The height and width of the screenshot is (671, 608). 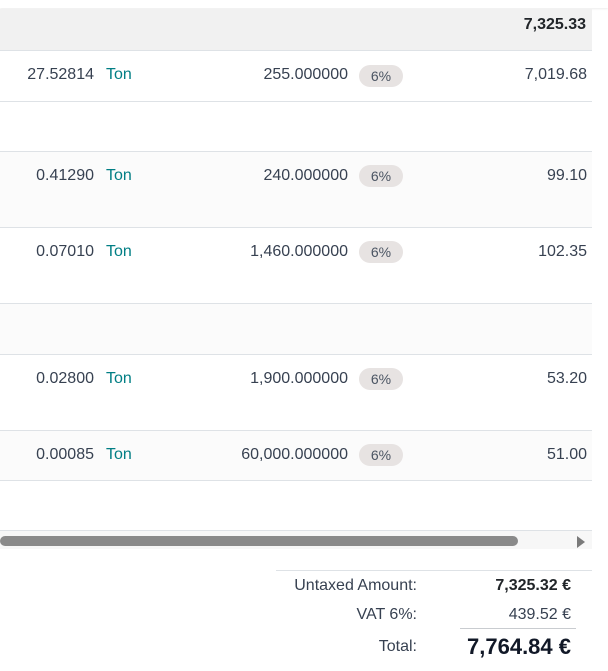 I want to click on quantity-cell: 0.41290, so click(x=65, y=175).